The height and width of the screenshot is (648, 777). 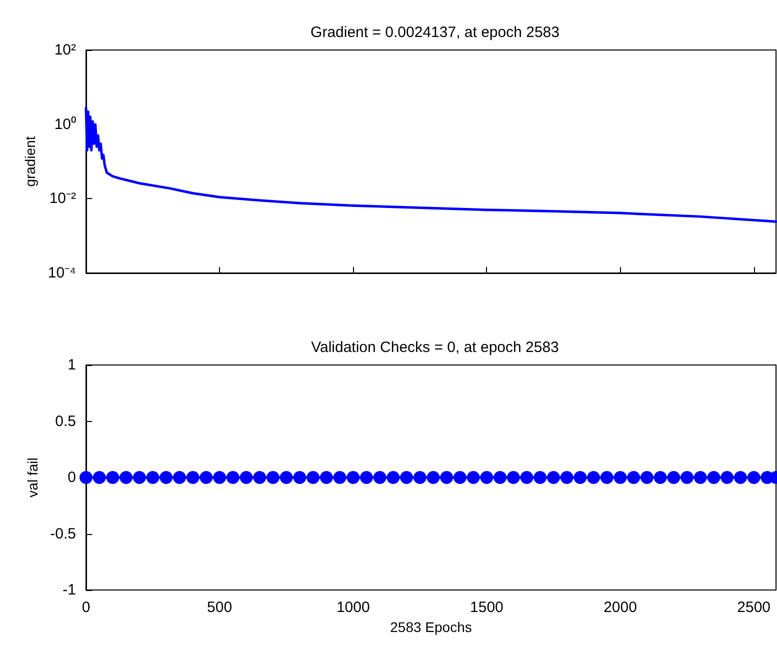 I want to click on y-tick-label: 0.5, so click(x=65, y=421).